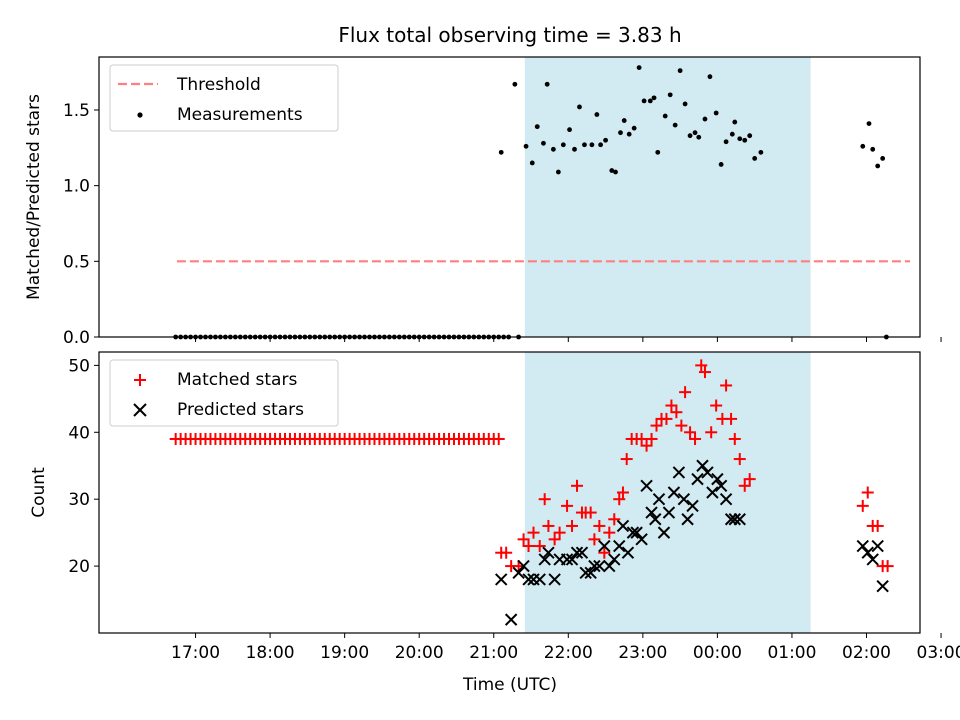 The width and height of the screenshot is (960, 720). I want to click on y-tick-label: 40, so click(79, 433).